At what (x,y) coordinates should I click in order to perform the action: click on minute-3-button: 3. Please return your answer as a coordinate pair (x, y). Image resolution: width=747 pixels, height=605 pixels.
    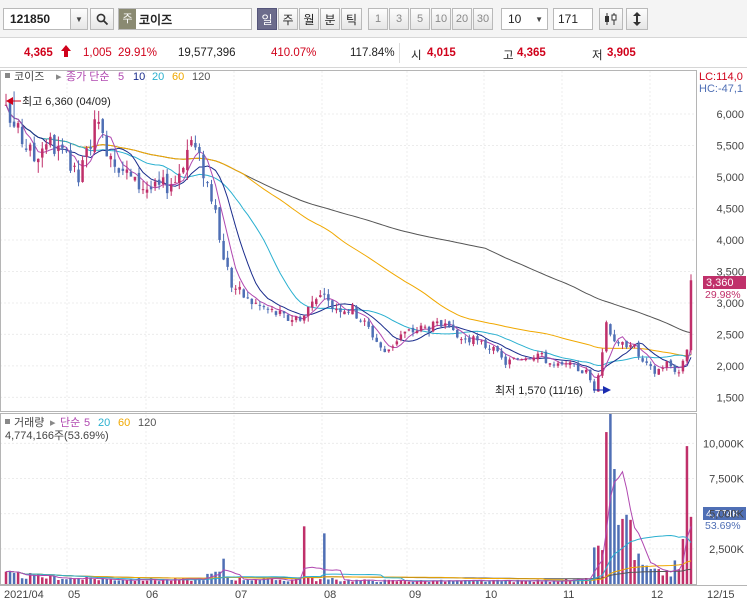
    Looking at the image, I should click on (399, 19).